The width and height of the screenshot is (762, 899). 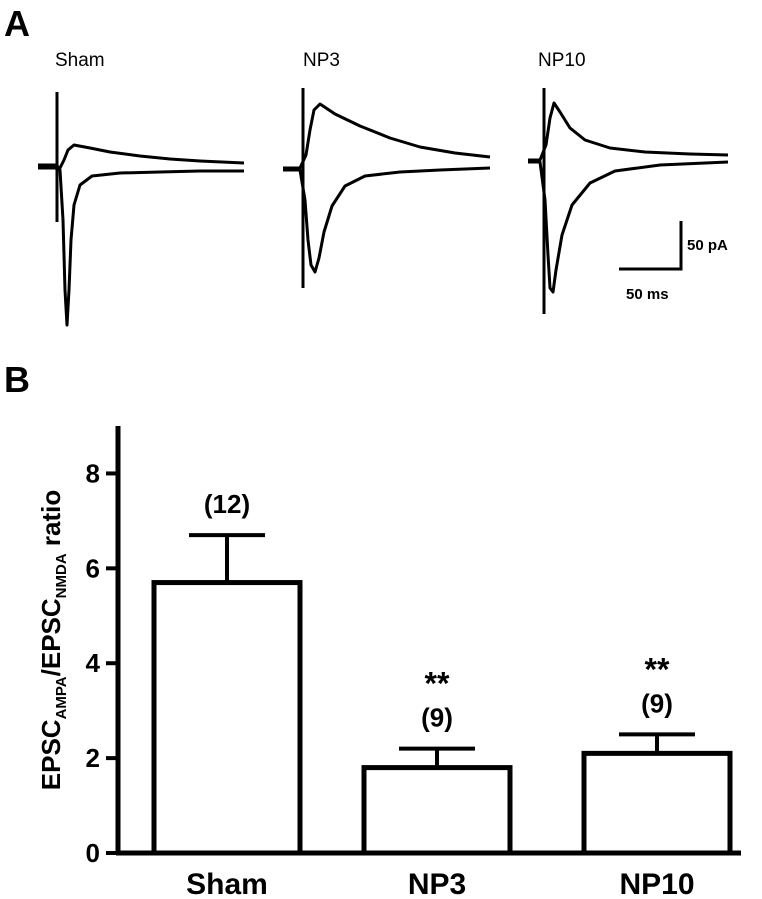 What do you see at coordinates (61, 575) in the screenshot?
I see `y-axis-label-sub-2: NMDA` at bounding box center [61, 575].